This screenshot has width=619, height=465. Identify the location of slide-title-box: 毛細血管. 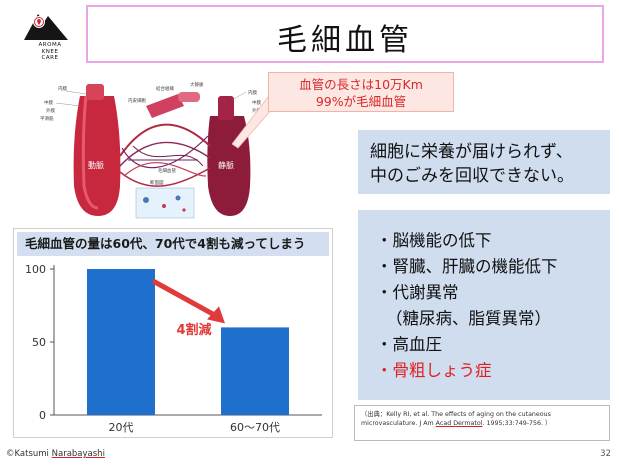
(345, 34).